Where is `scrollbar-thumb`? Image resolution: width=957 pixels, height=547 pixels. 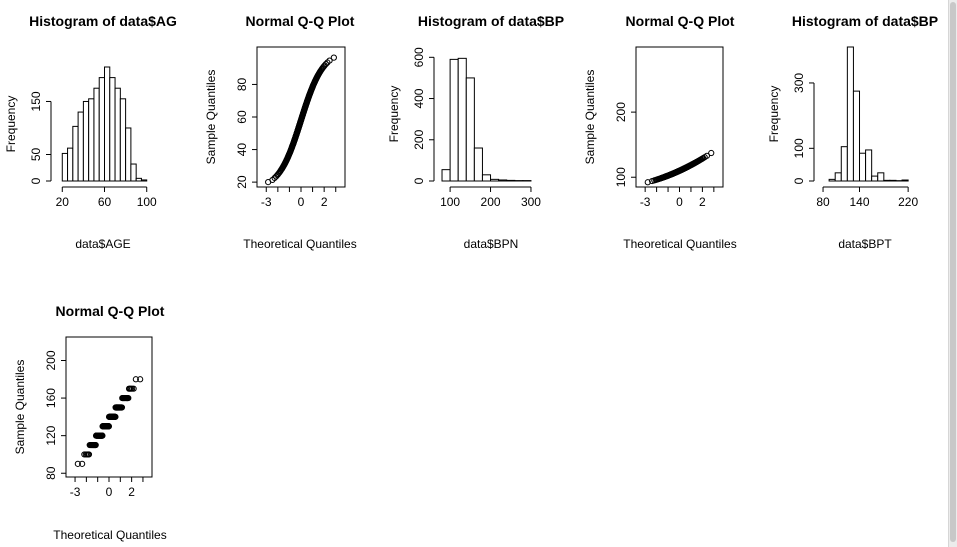
scrollbar-thumb is located at coordinates (953, 272).